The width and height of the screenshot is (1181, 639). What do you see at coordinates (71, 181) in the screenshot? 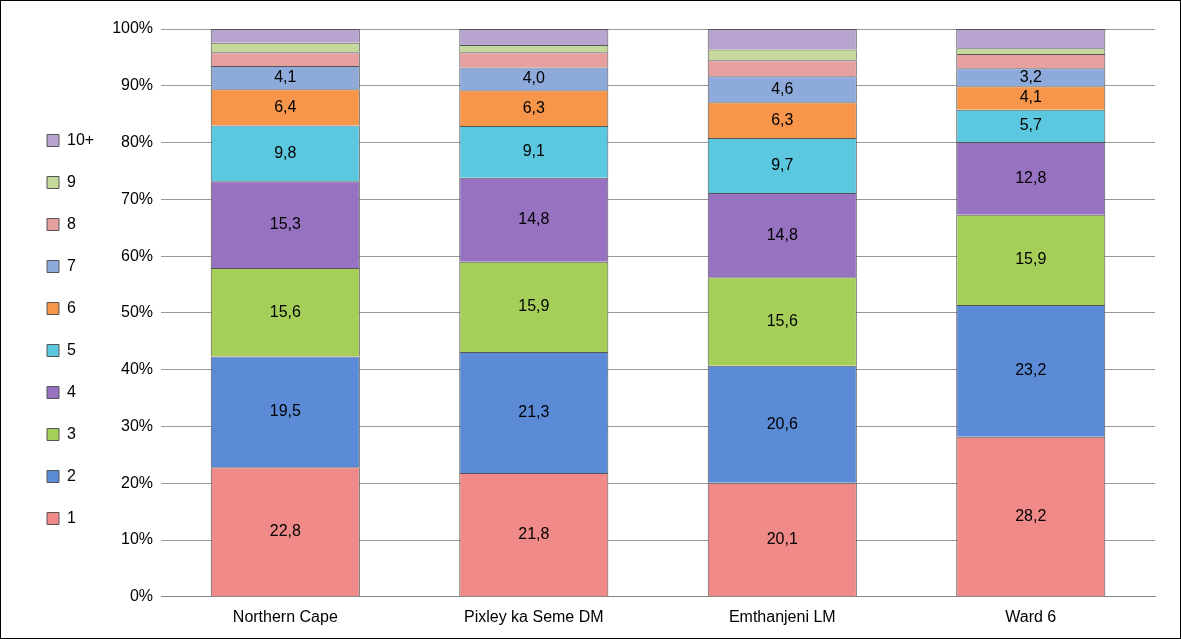
I see `legend-label: 9` at bounding box center [71, 181].